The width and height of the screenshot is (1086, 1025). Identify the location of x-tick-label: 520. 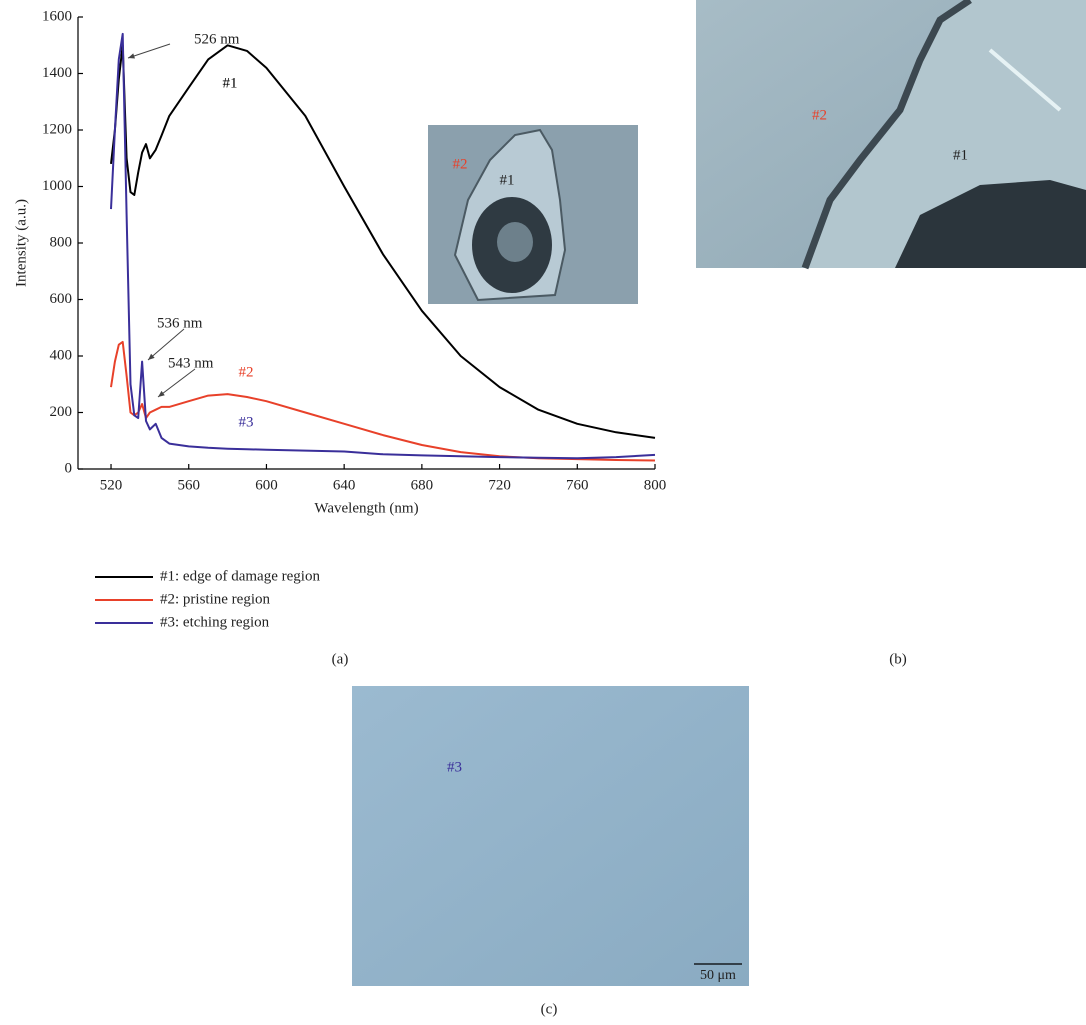
(111, 485).